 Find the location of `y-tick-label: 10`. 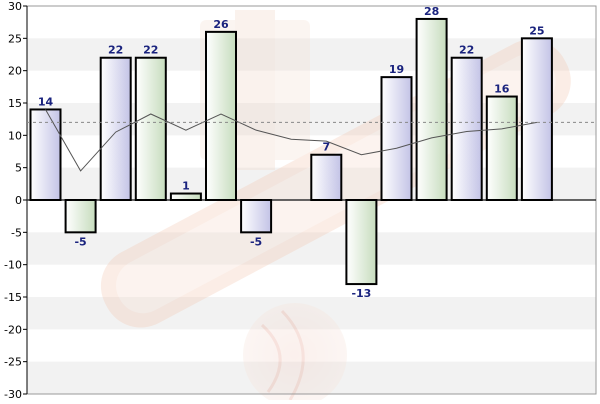

y-tick-label: 10 is located at coordinates (15, 135).